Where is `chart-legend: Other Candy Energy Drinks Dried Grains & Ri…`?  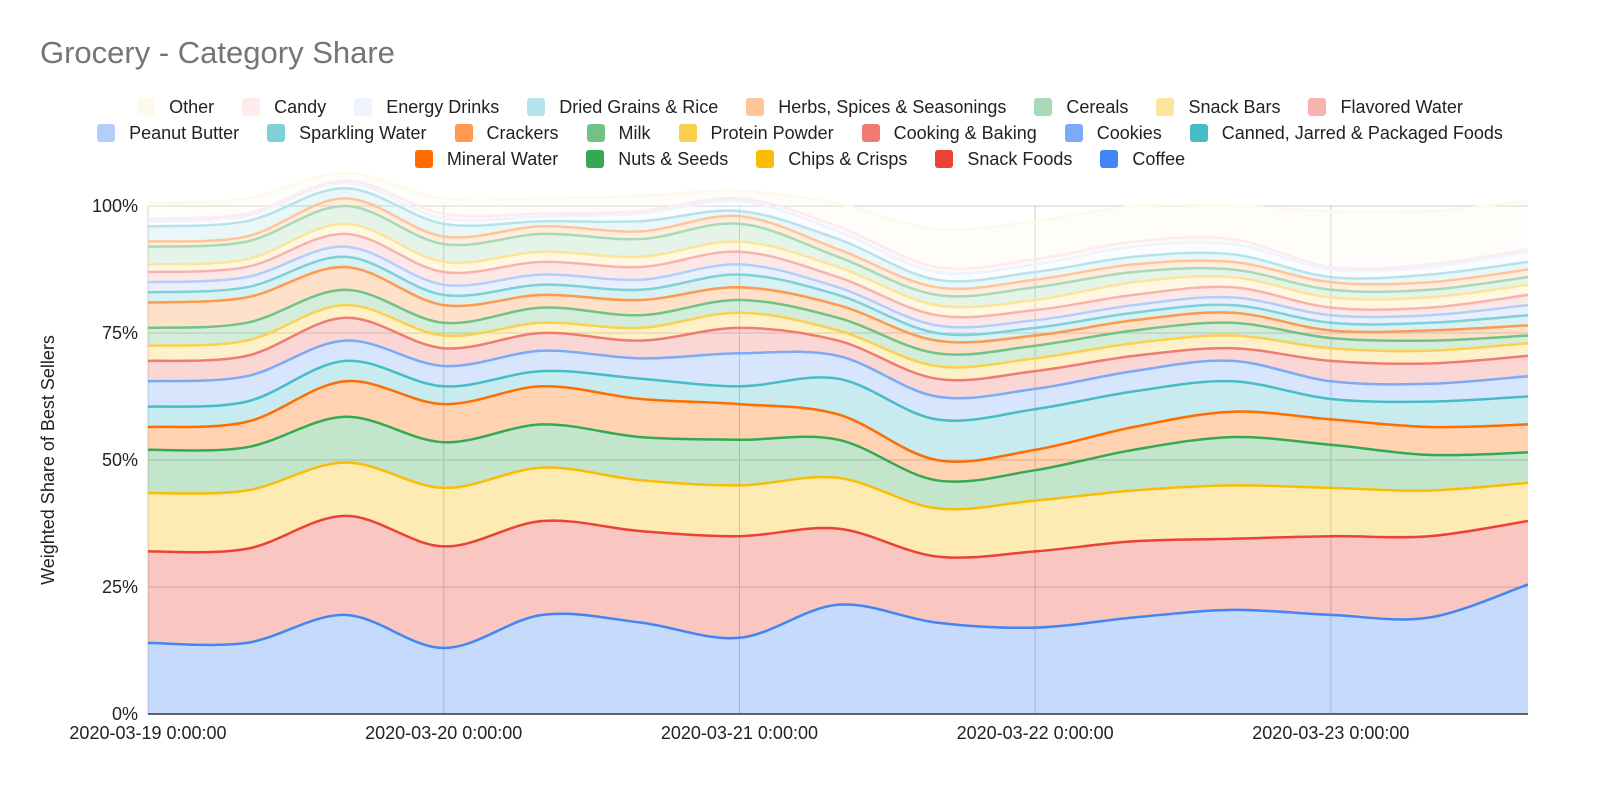
chart-legend: Other Candy Energy Drinks Dried Grains & Ri… is located at coordinates (800, 133).